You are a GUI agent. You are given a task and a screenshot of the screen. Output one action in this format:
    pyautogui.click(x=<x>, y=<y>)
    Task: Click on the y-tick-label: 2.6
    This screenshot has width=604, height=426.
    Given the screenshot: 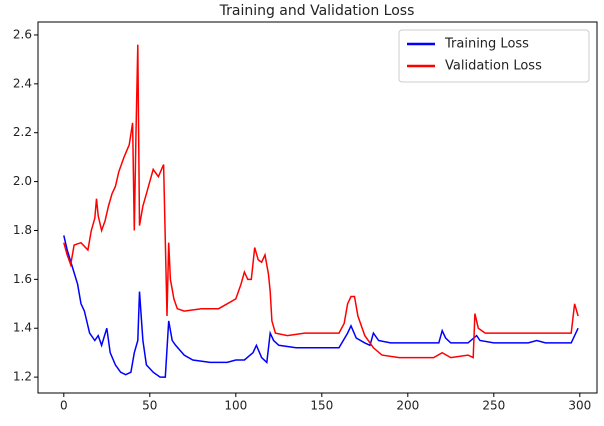 What is the action you would take?
    pyautogui.click(x=22, y=34)
    